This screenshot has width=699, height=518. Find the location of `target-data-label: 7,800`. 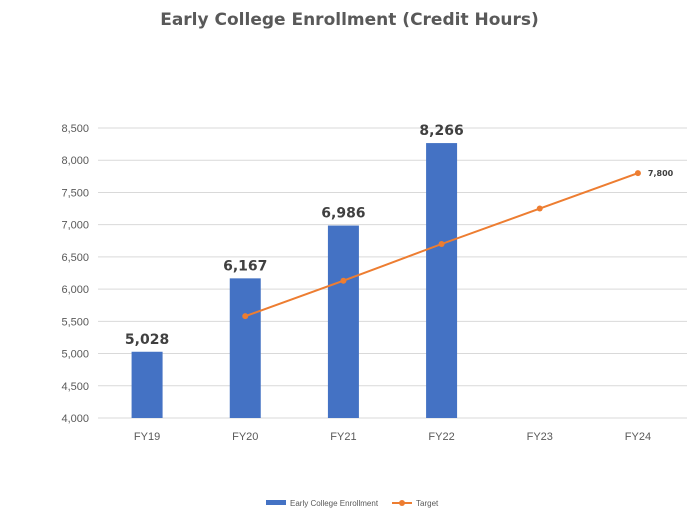

target-data-label: 7,800 is located at coordinates (661, 173).